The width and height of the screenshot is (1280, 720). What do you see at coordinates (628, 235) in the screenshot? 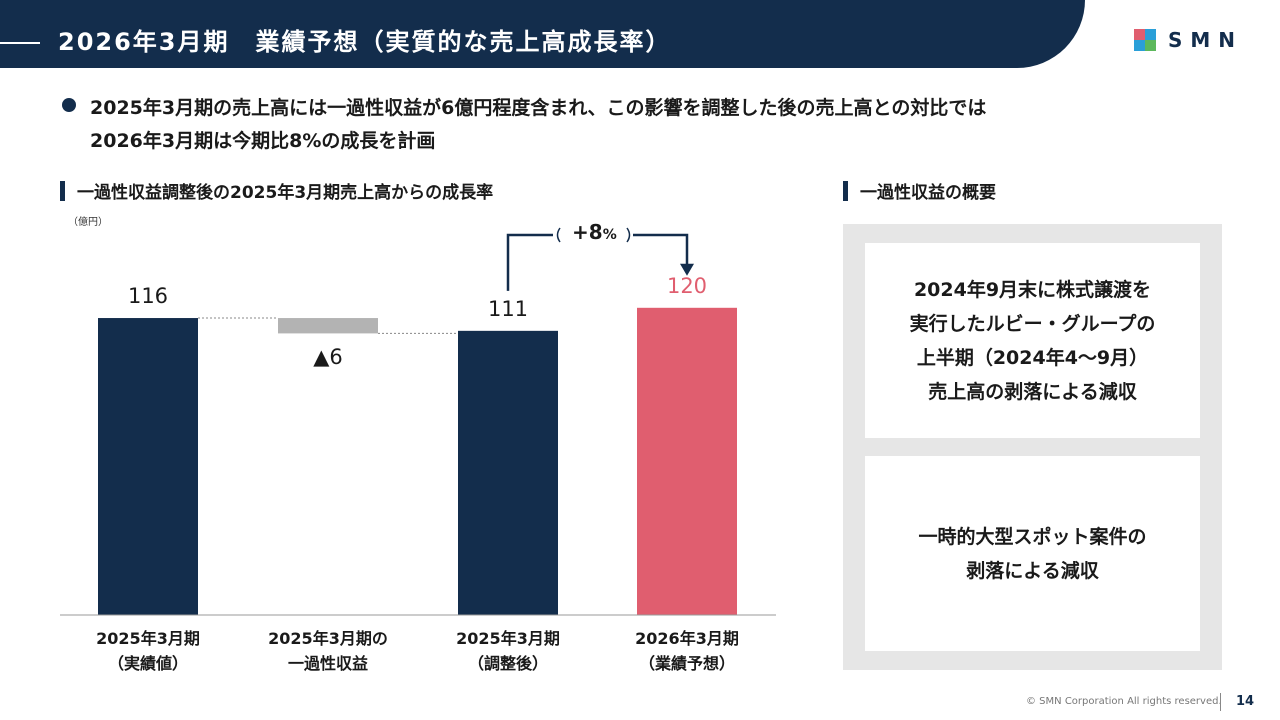
I see `growth-bracket-right` at bounding box center [628, 235].